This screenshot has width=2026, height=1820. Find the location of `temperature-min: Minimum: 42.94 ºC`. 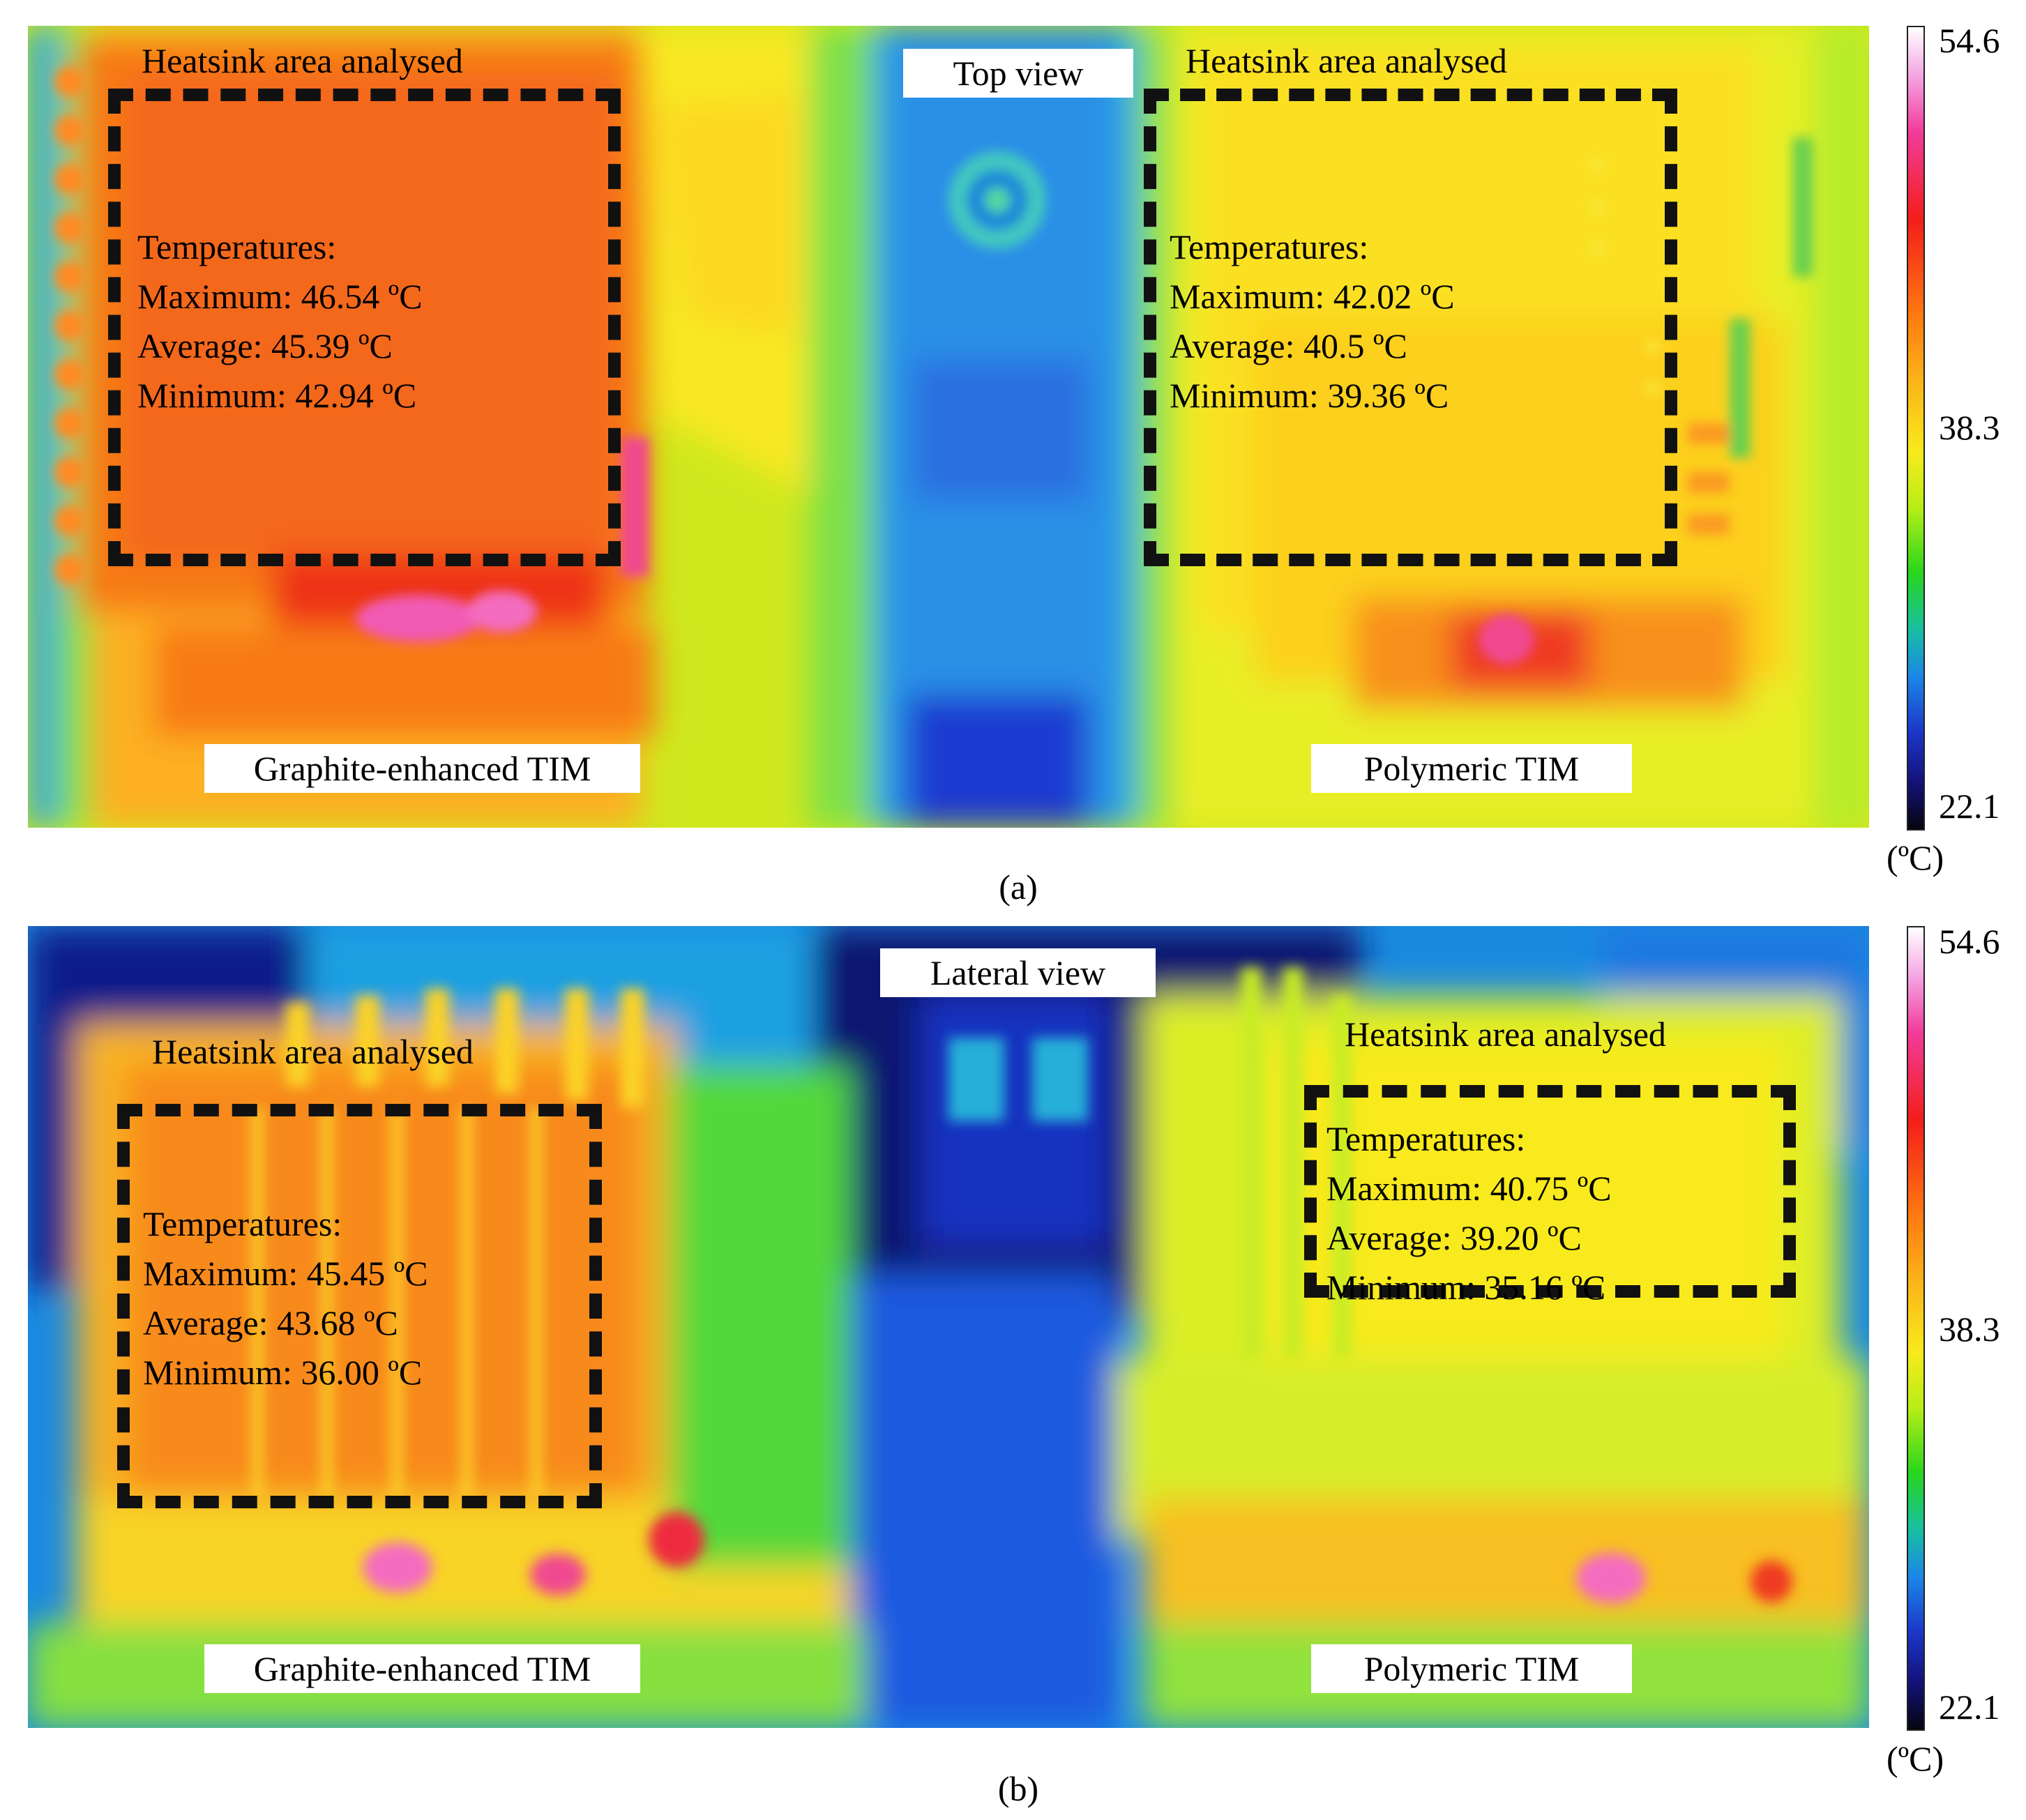

temperature-min: Minimum: 42.94 ºC is located at coordinates (277, 395).